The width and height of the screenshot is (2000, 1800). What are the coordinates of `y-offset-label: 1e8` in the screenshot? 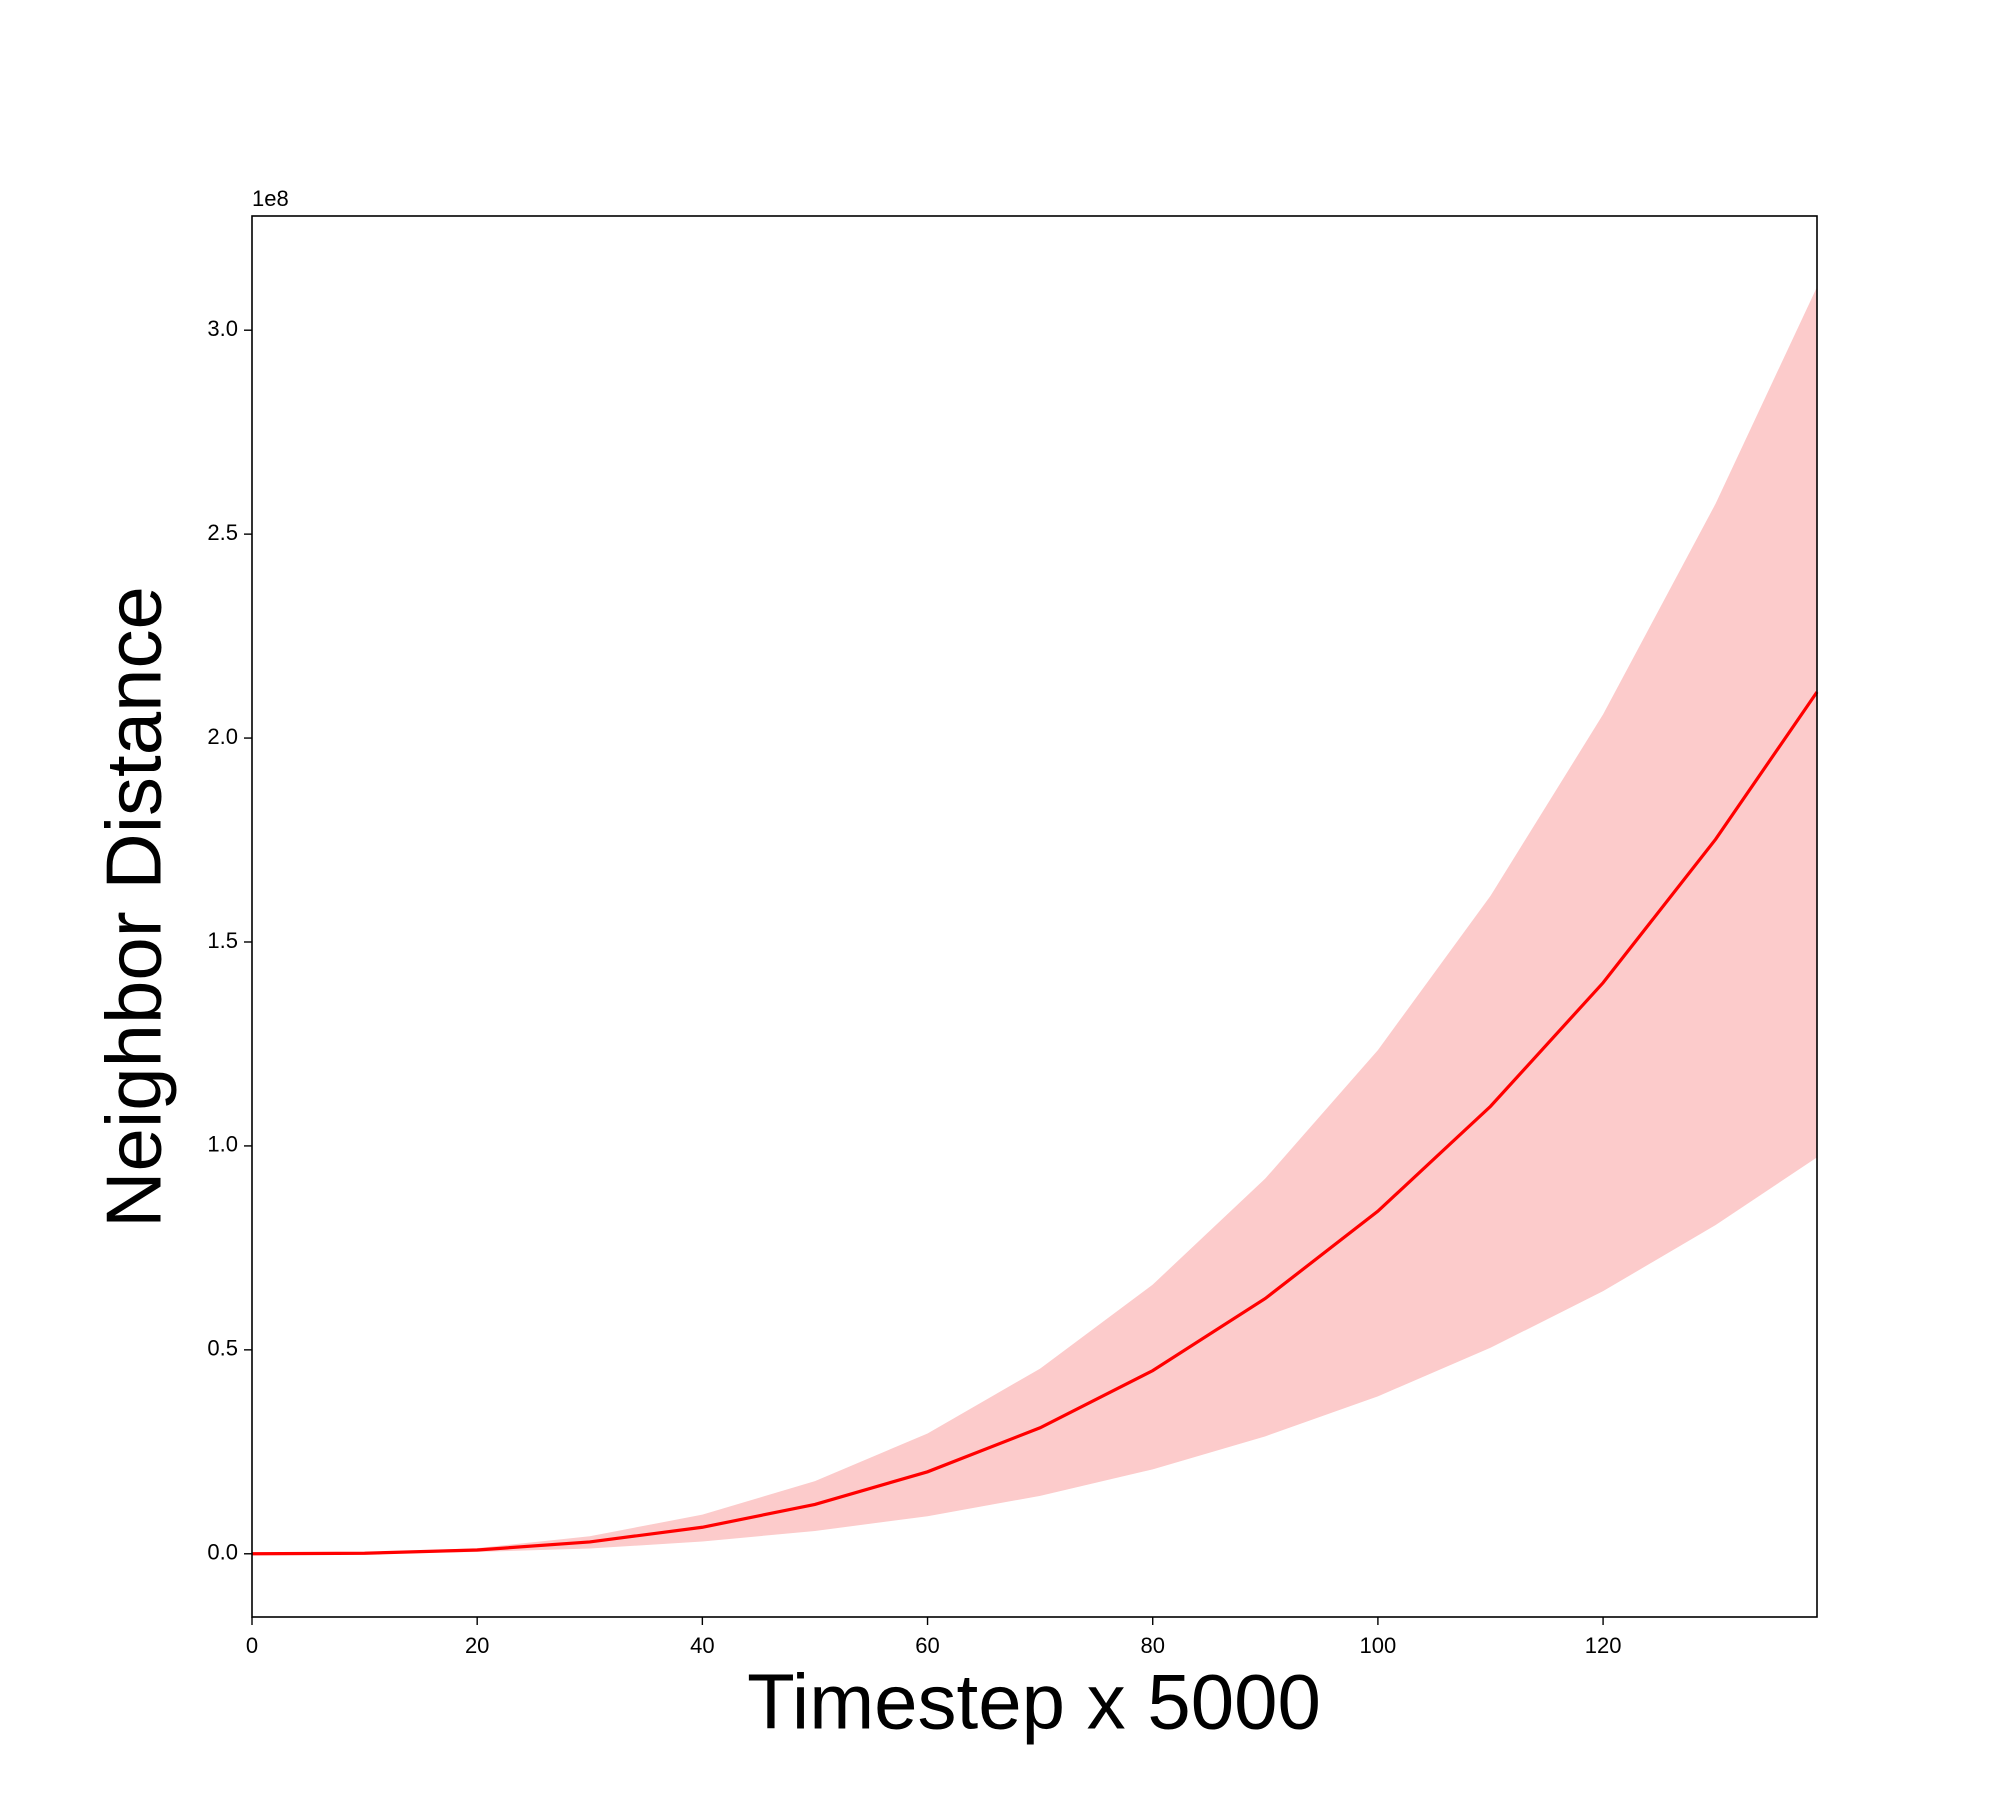 It's located at (270, 198).